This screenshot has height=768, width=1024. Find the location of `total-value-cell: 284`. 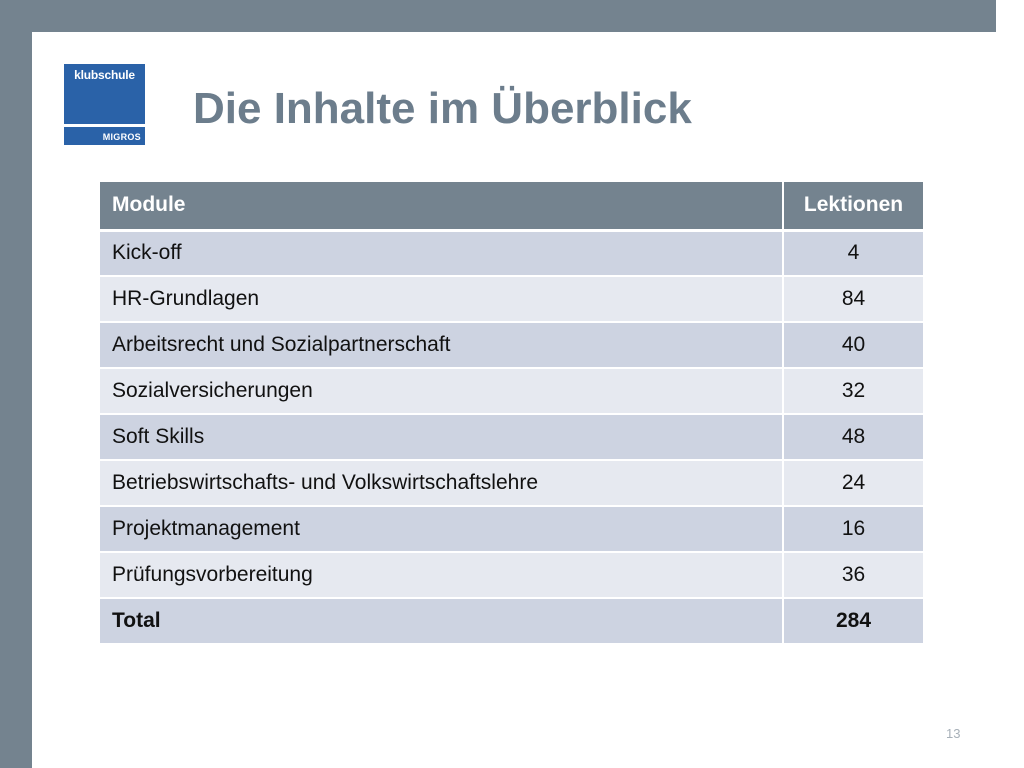

total-value-cell: 284 is located at coordinates (853, 621).